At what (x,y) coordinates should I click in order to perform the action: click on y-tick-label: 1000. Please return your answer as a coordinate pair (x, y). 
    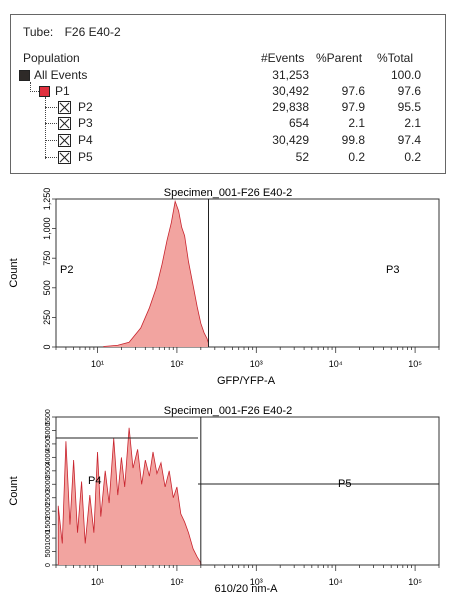
    Looking at the image, I should click on (48, 538).